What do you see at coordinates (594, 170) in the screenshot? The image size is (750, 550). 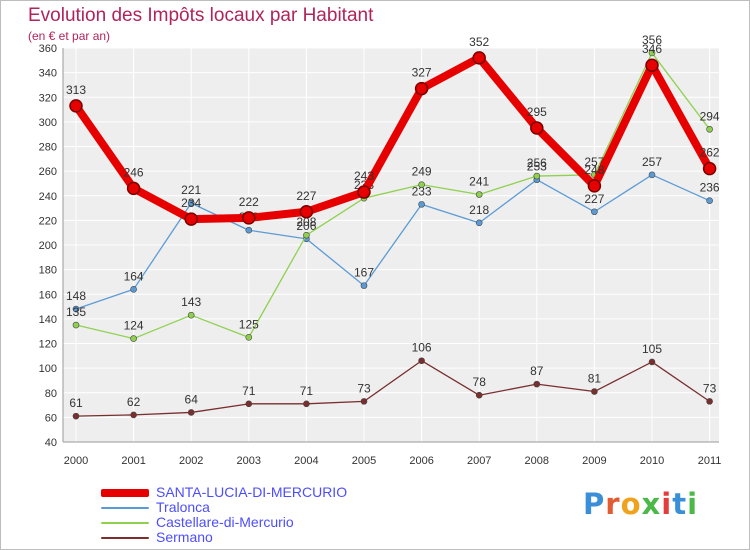 I see `data-label: 248` at bounding box center [594, 170].